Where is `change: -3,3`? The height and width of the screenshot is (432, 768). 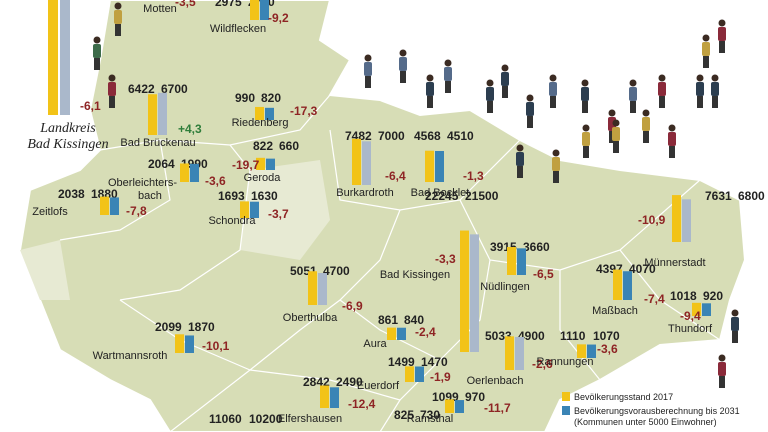 change: -3,3 is located at coordinates (445, 259).